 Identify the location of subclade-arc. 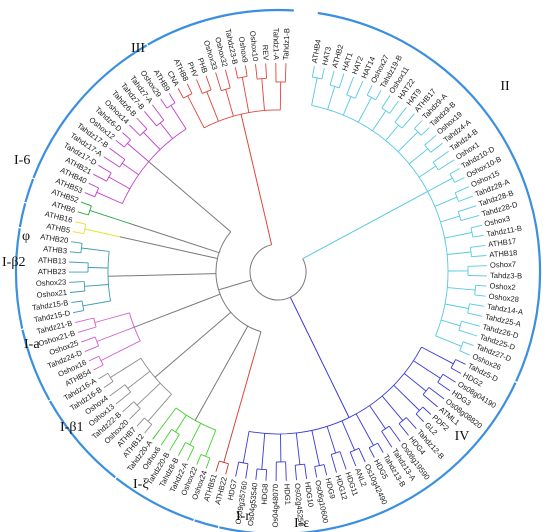
(242, 119).